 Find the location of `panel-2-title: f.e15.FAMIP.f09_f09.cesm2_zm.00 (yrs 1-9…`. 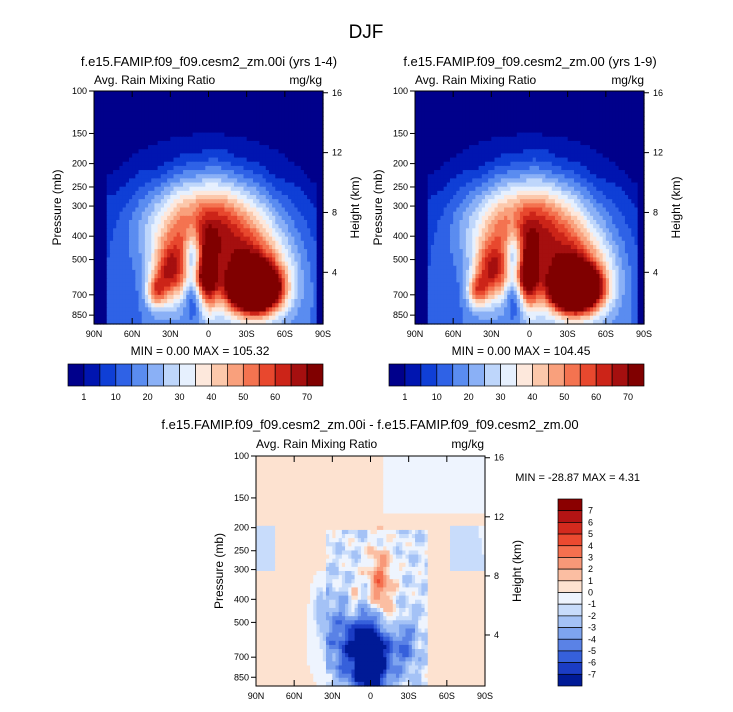

panel-2-title: f.e15.FAMIP.f09_f09.cesm2_zm.00 (yrs 1-9… is located at coordinates (529, 61).